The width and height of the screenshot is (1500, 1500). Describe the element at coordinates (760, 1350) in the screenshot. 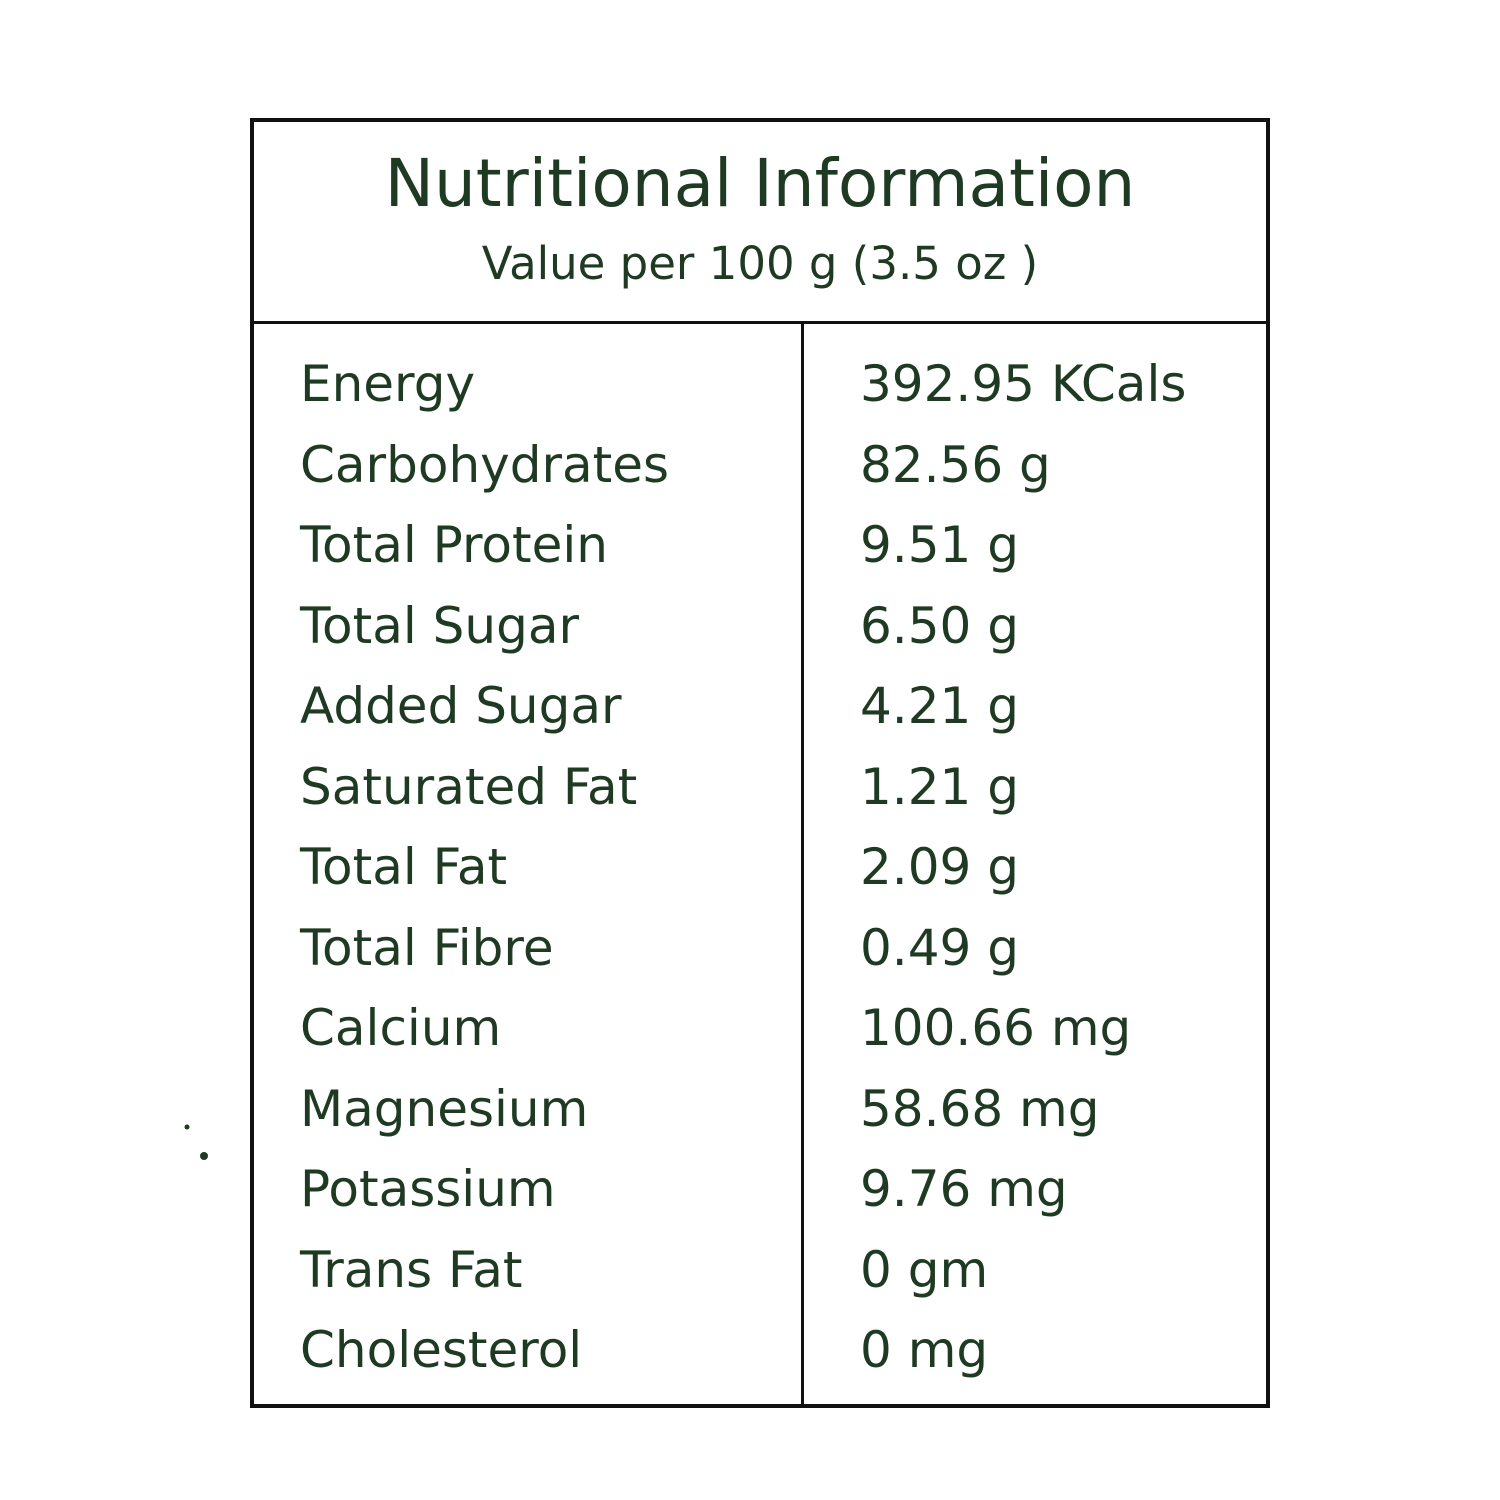

I see `table-row: Cholesterol 0 mg` at that location.